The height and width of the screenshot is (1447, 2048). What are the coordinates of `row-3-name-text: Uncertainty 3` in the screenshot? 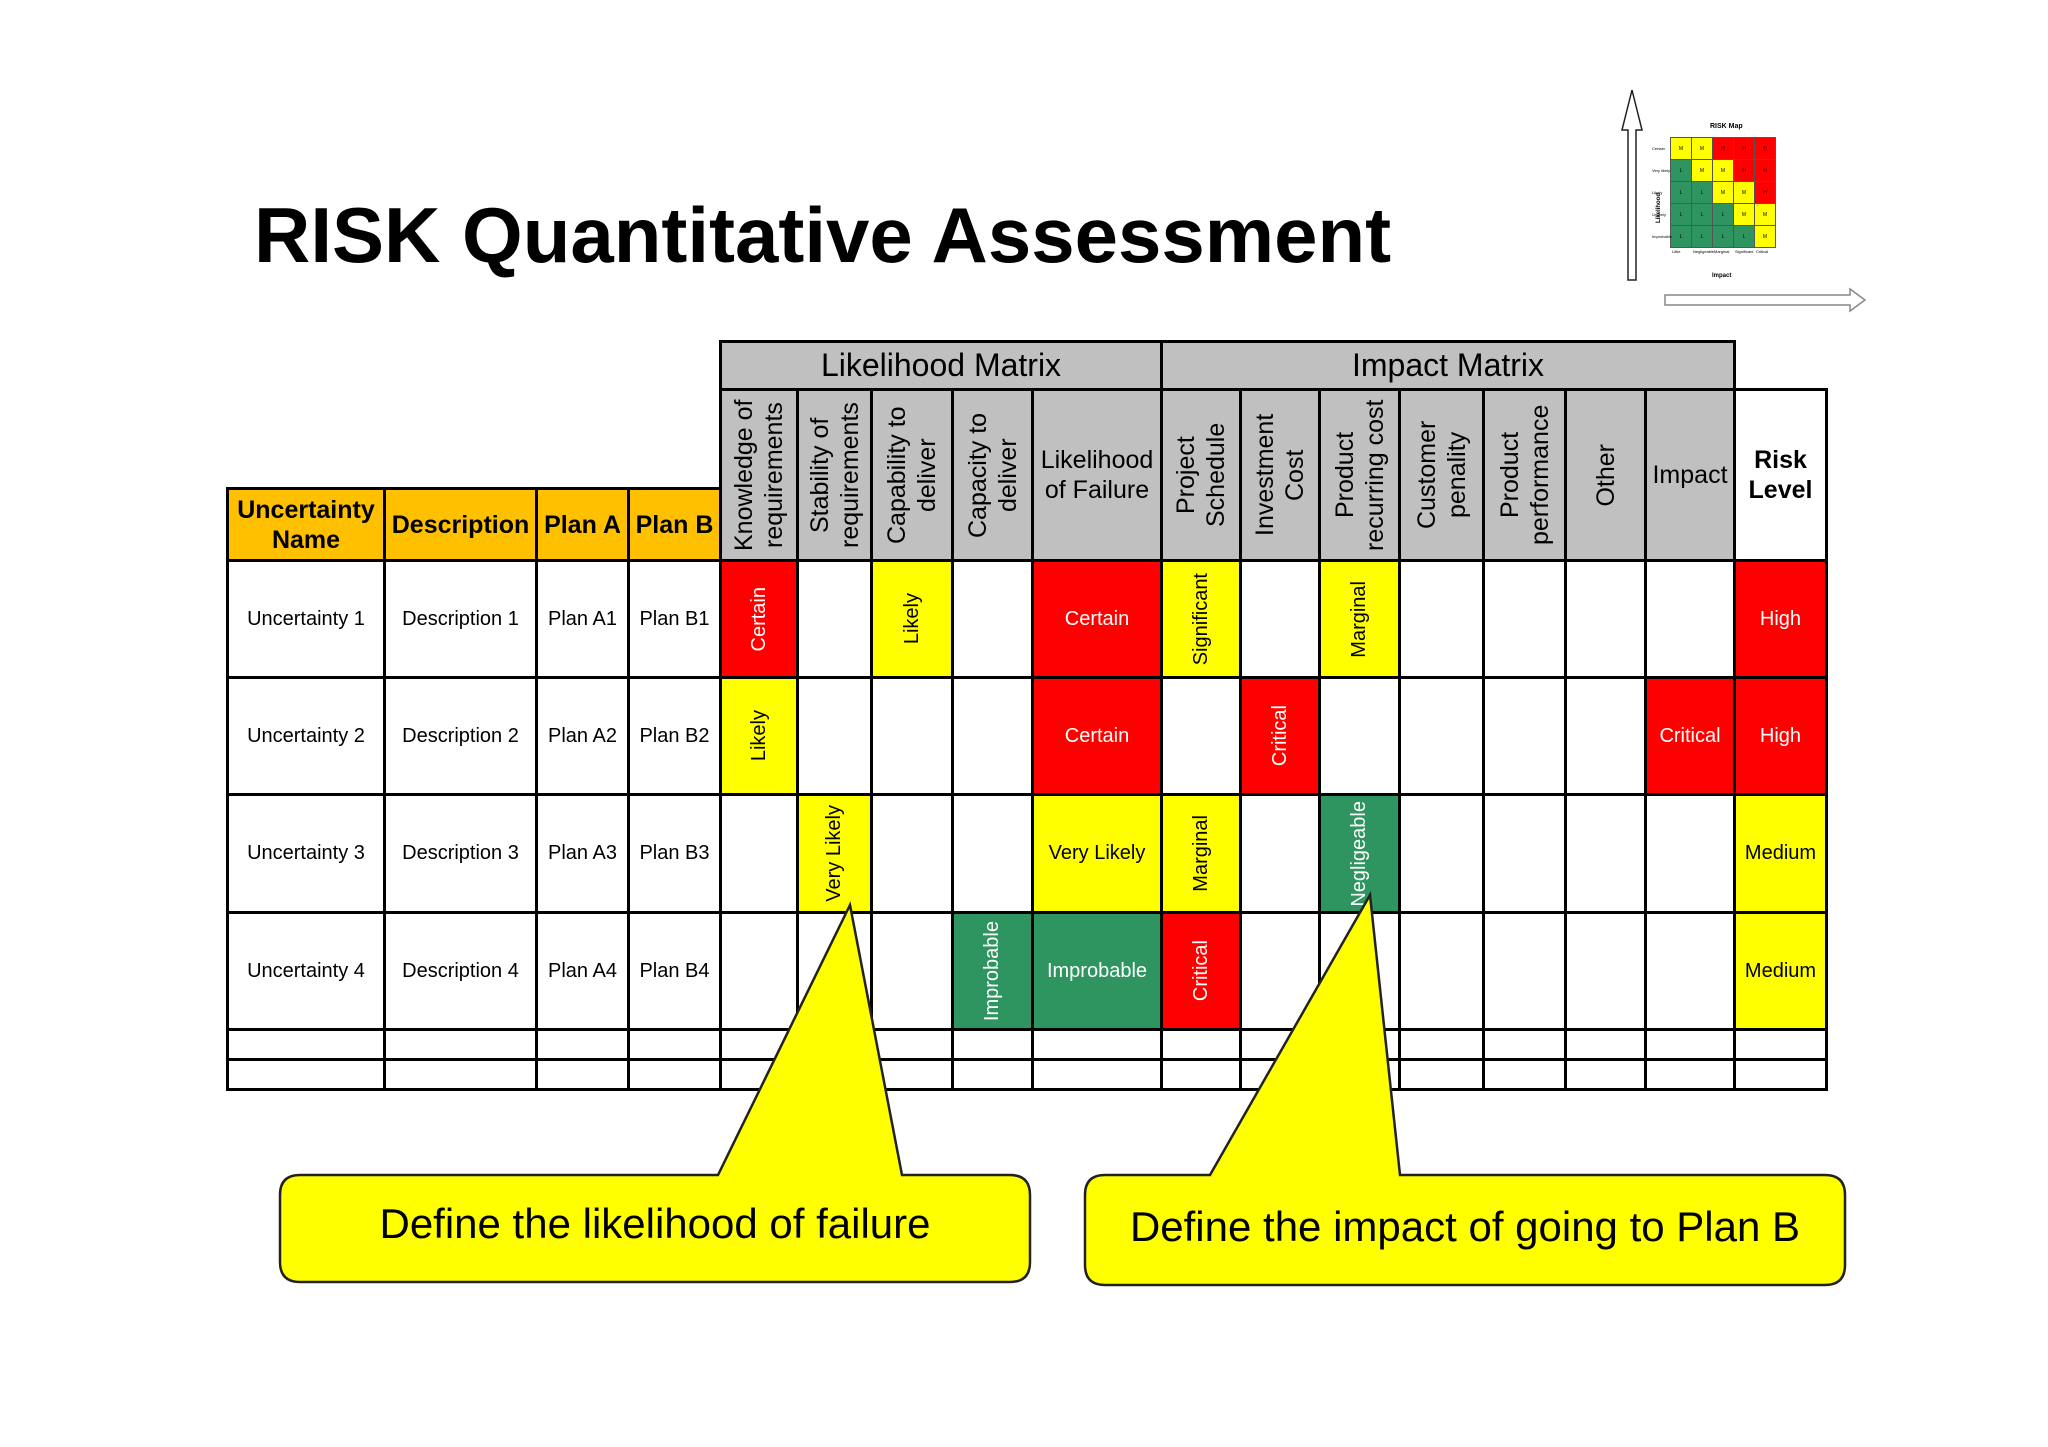 It's located at (306, 853).